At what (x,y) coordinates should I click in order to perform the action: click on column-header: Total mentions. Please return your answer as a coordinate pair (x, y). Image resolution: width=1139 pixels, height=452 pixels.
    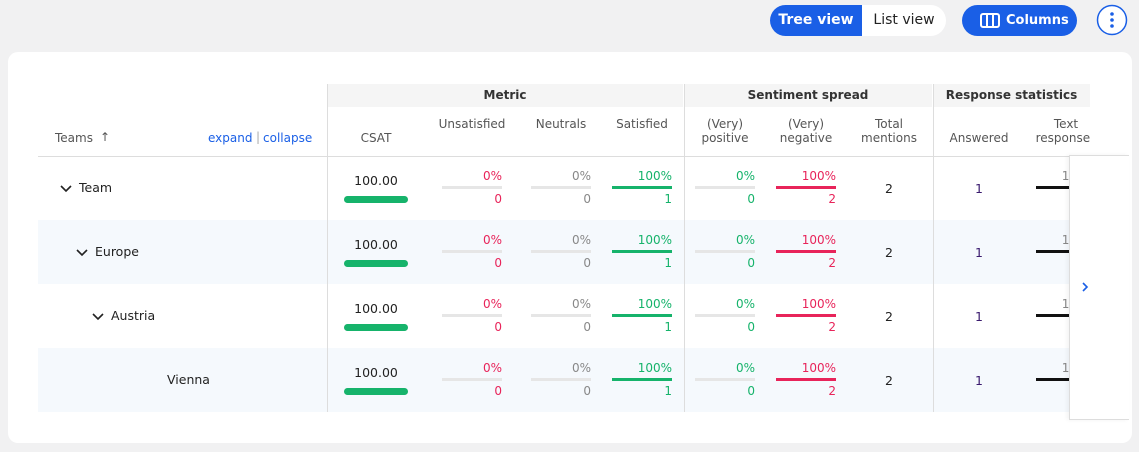
    Looking at the image, I should click on (889, 131).